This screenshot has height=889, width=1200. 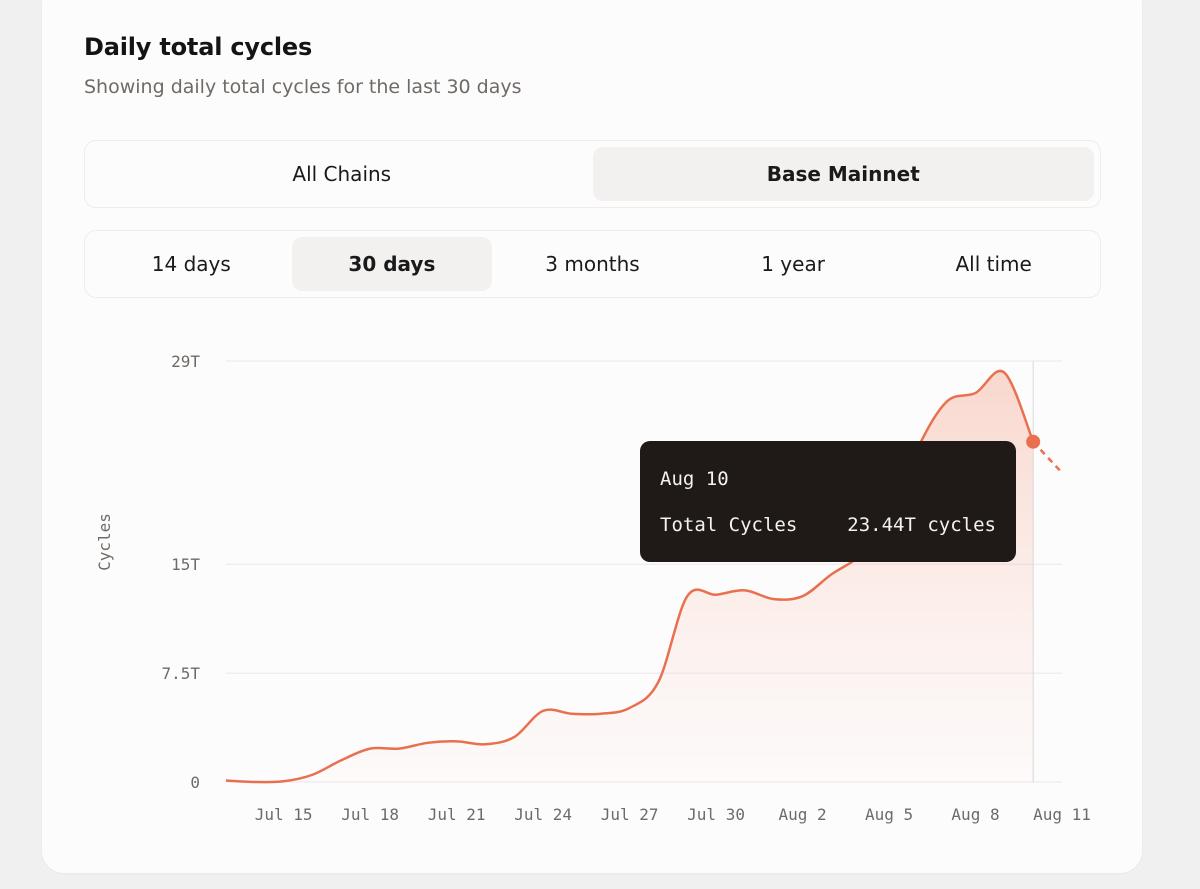 What do you see at coordinates (993, 264) in the screenshot?
I see `tab-all-time: All time` at bounding box center [993, 264].